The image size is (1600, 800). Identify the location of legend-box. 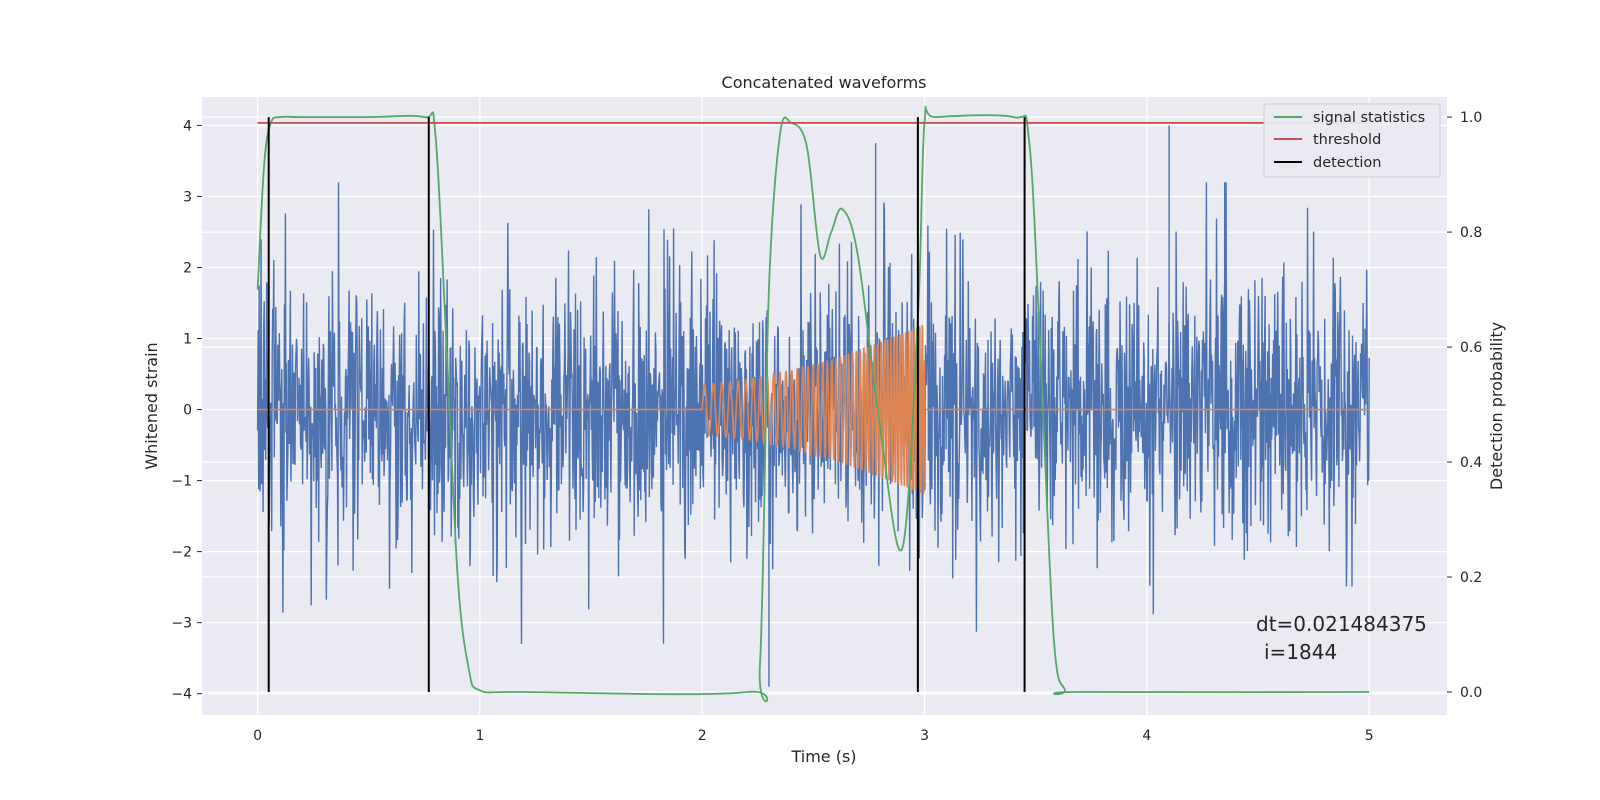
(1352, 140).